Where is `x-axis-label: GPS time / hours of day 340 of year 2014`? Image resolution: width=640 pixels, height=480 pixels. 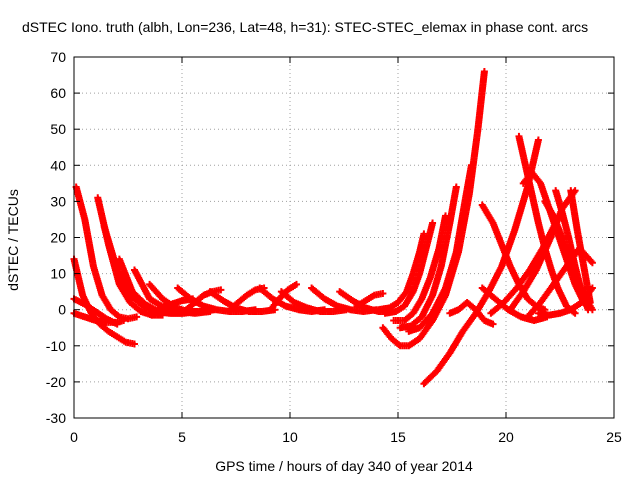 x-axis-label: GPS time / hours of day 340 of year 2014 is located at coordinates (344, 466).